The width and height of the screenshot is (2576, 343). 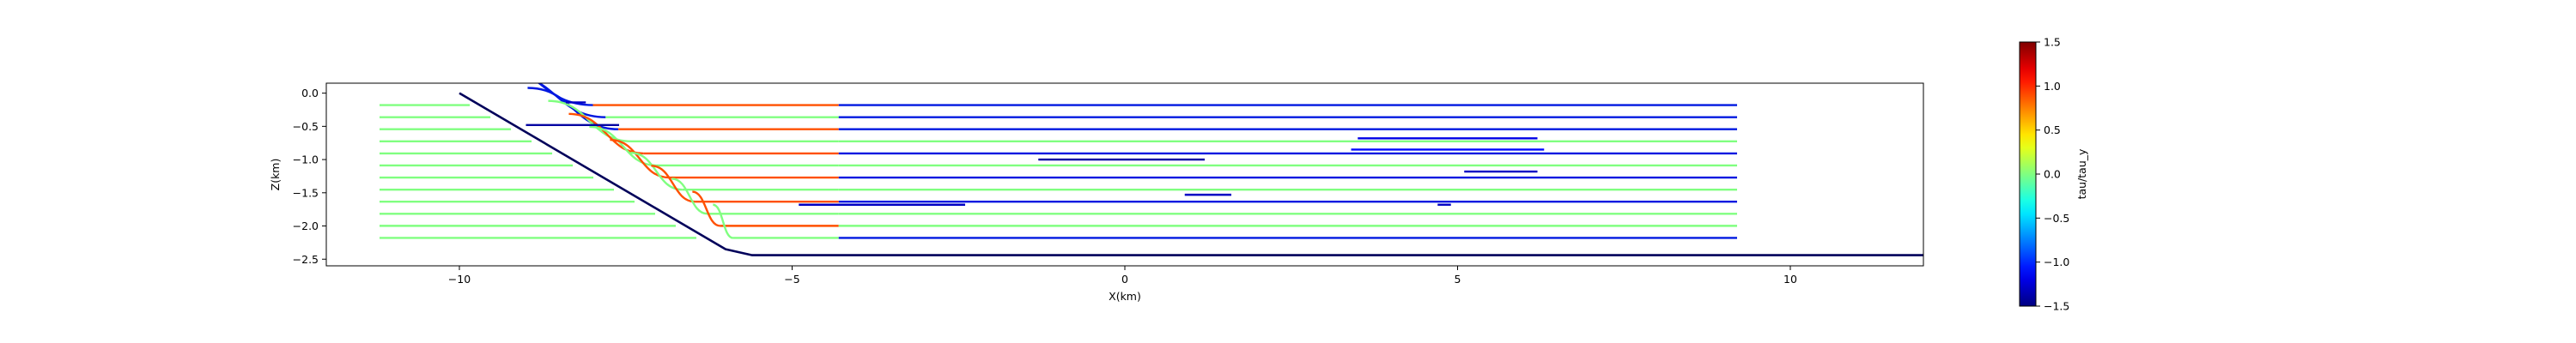 What do you see at coordinates (1458, 280) in the screenshot?
I see `x-tick-label: 5` at bounding box center [1458, 280].